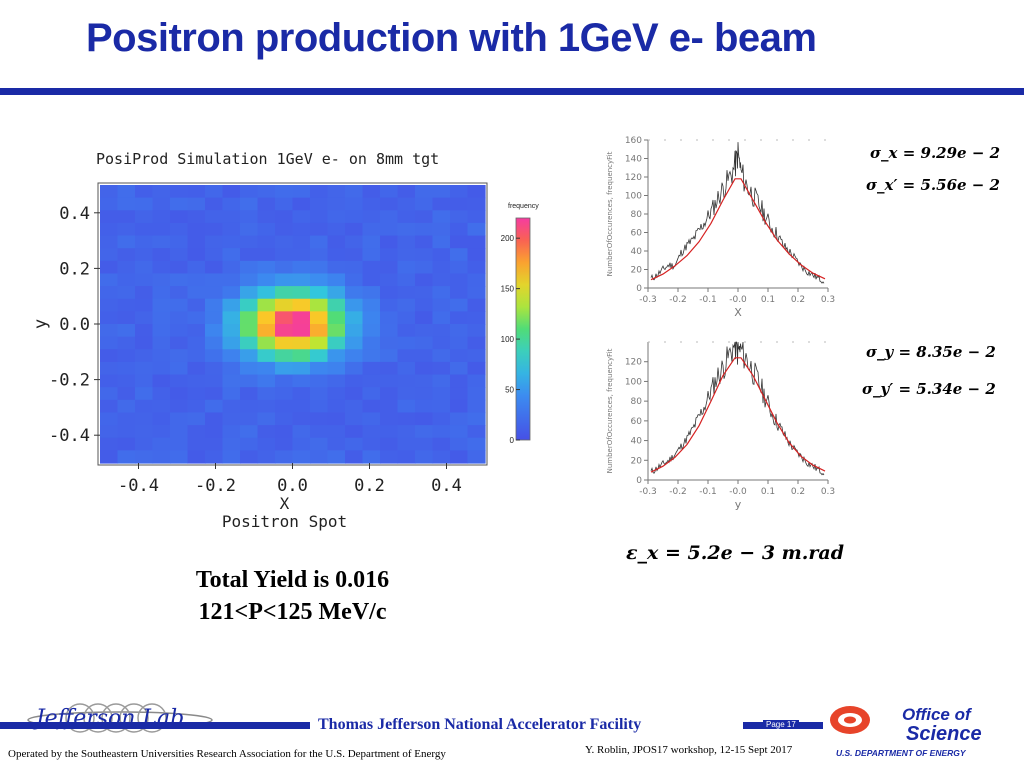 This screenshot has height=768, width=1024. What do you see at coordinates (74, 269) in the screenshot?
I see `y-tick-label: 0.2` at bounding box center [74, 269].